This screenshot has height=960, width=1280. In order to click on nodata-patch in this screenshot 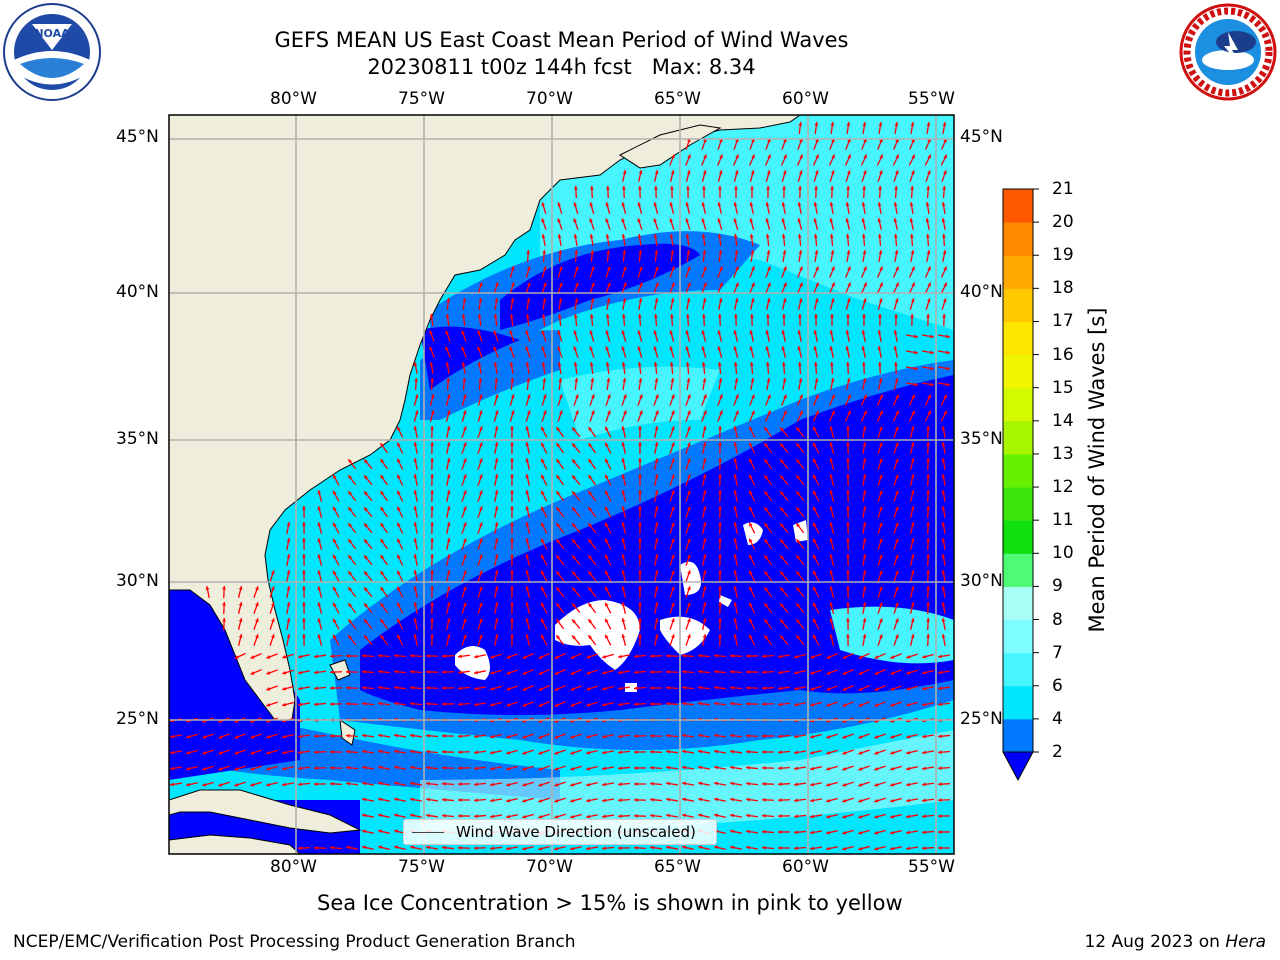, I will do `click(690, 578)`.